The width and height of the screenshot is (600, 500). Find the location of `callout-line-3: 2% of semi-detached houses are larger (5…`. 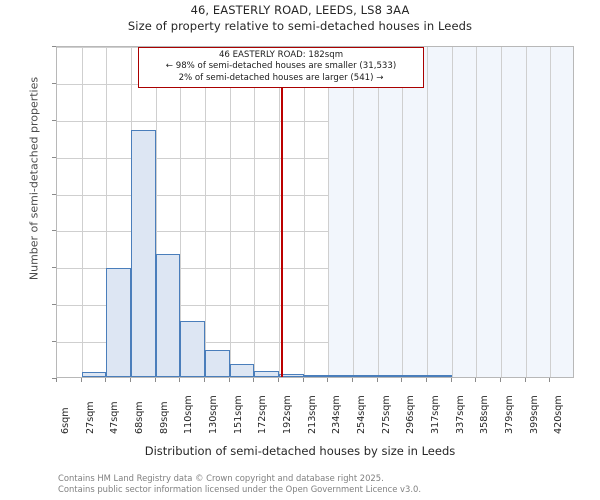

callout-line-3: 2% of semi-detached houses are larger (5… is located at coordinates (281, 77).